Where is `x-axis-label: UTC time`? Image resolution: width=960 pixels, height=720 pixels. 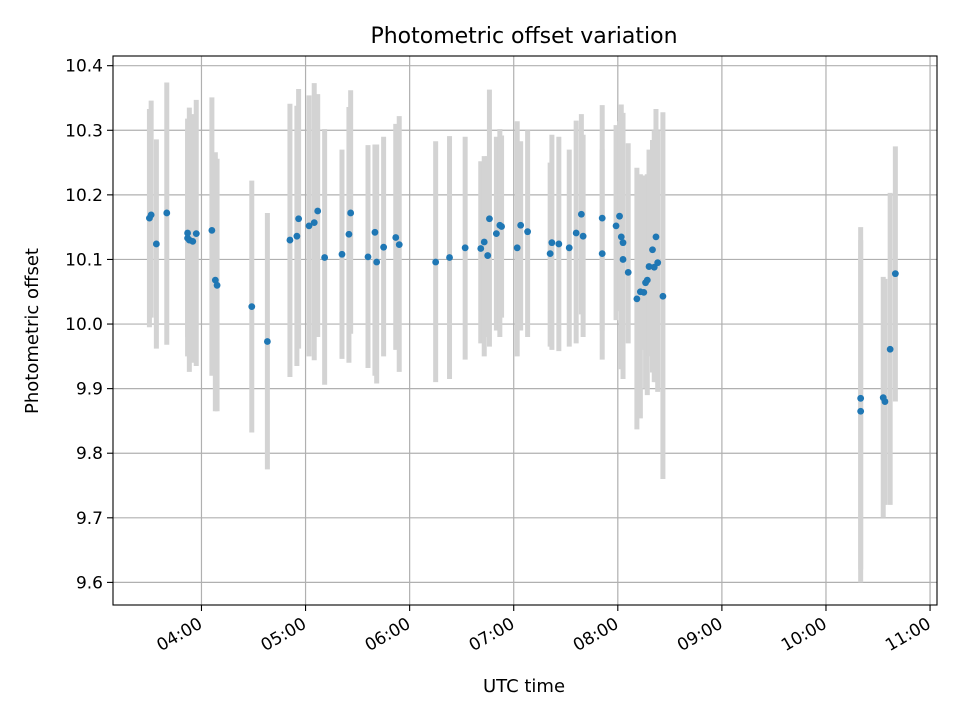 x-axis-label: UTC time is located at coordinates (524, 686).